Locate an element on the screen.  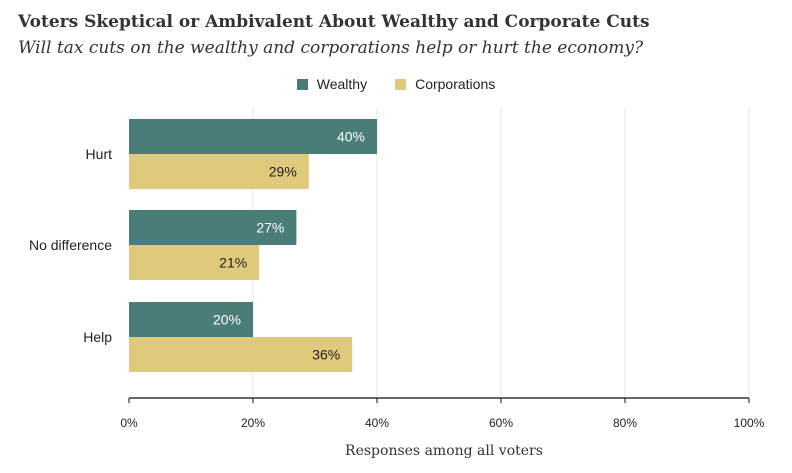
data-label-wealthy-1: 27% is located at coordinates (270, 228).